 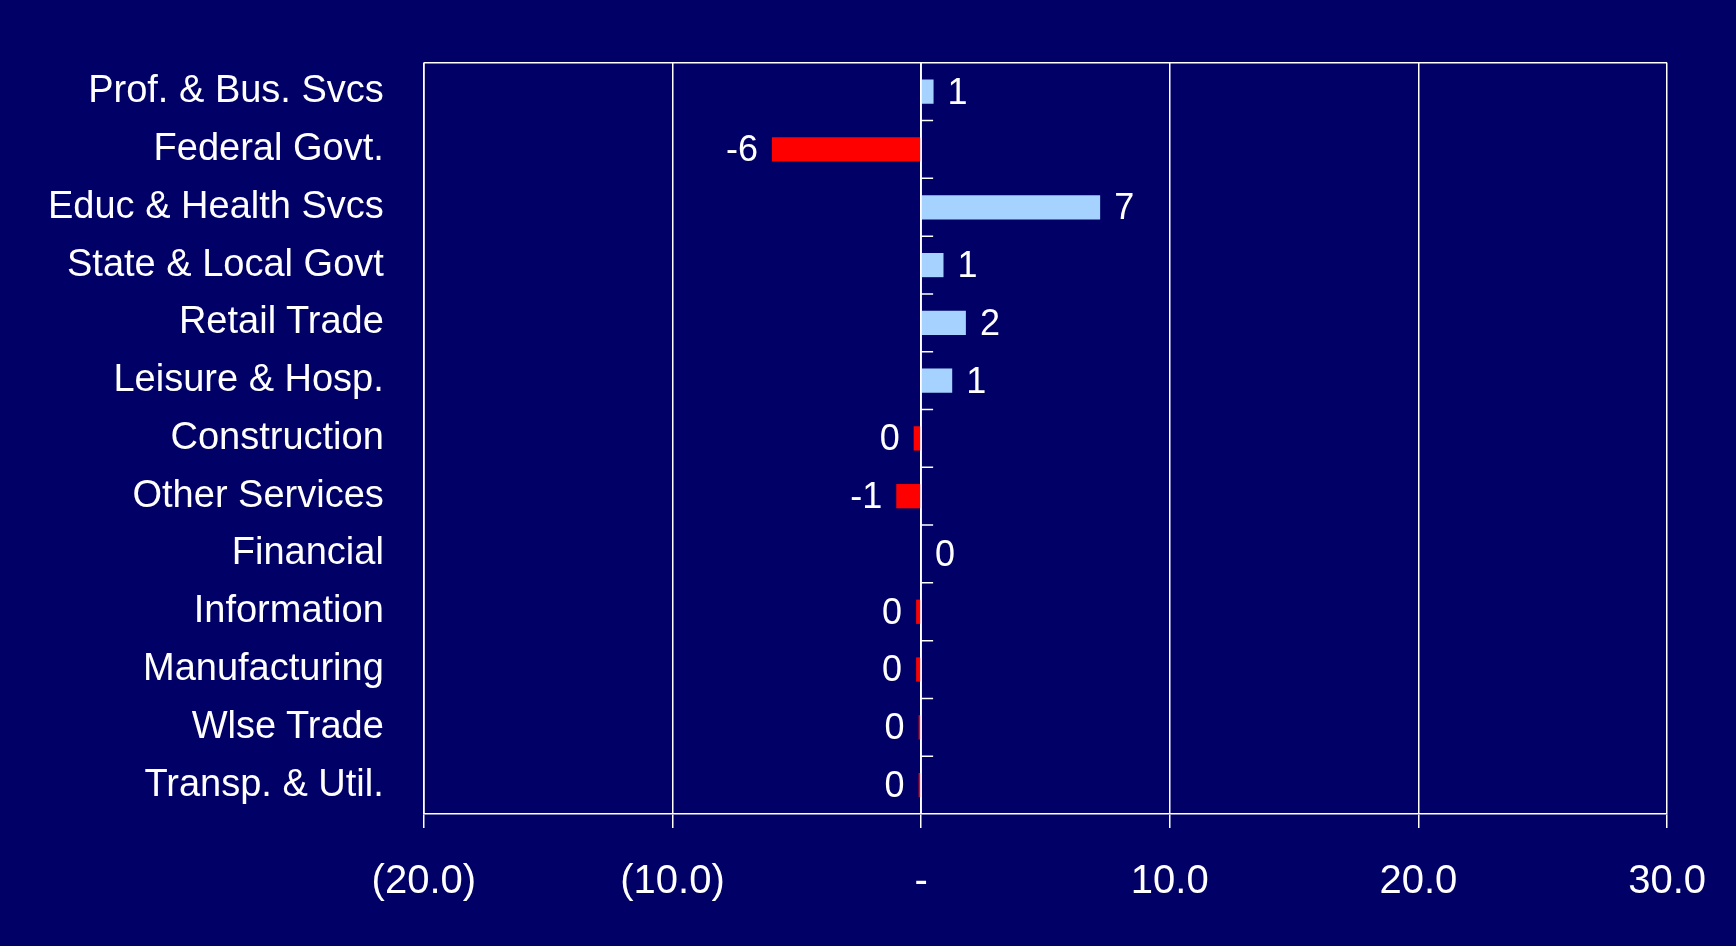 What do you see at coordinates (1418, 879) in the screenshot?
I see `x-tick-label: 20.0` at bounding box center [1418, 879].